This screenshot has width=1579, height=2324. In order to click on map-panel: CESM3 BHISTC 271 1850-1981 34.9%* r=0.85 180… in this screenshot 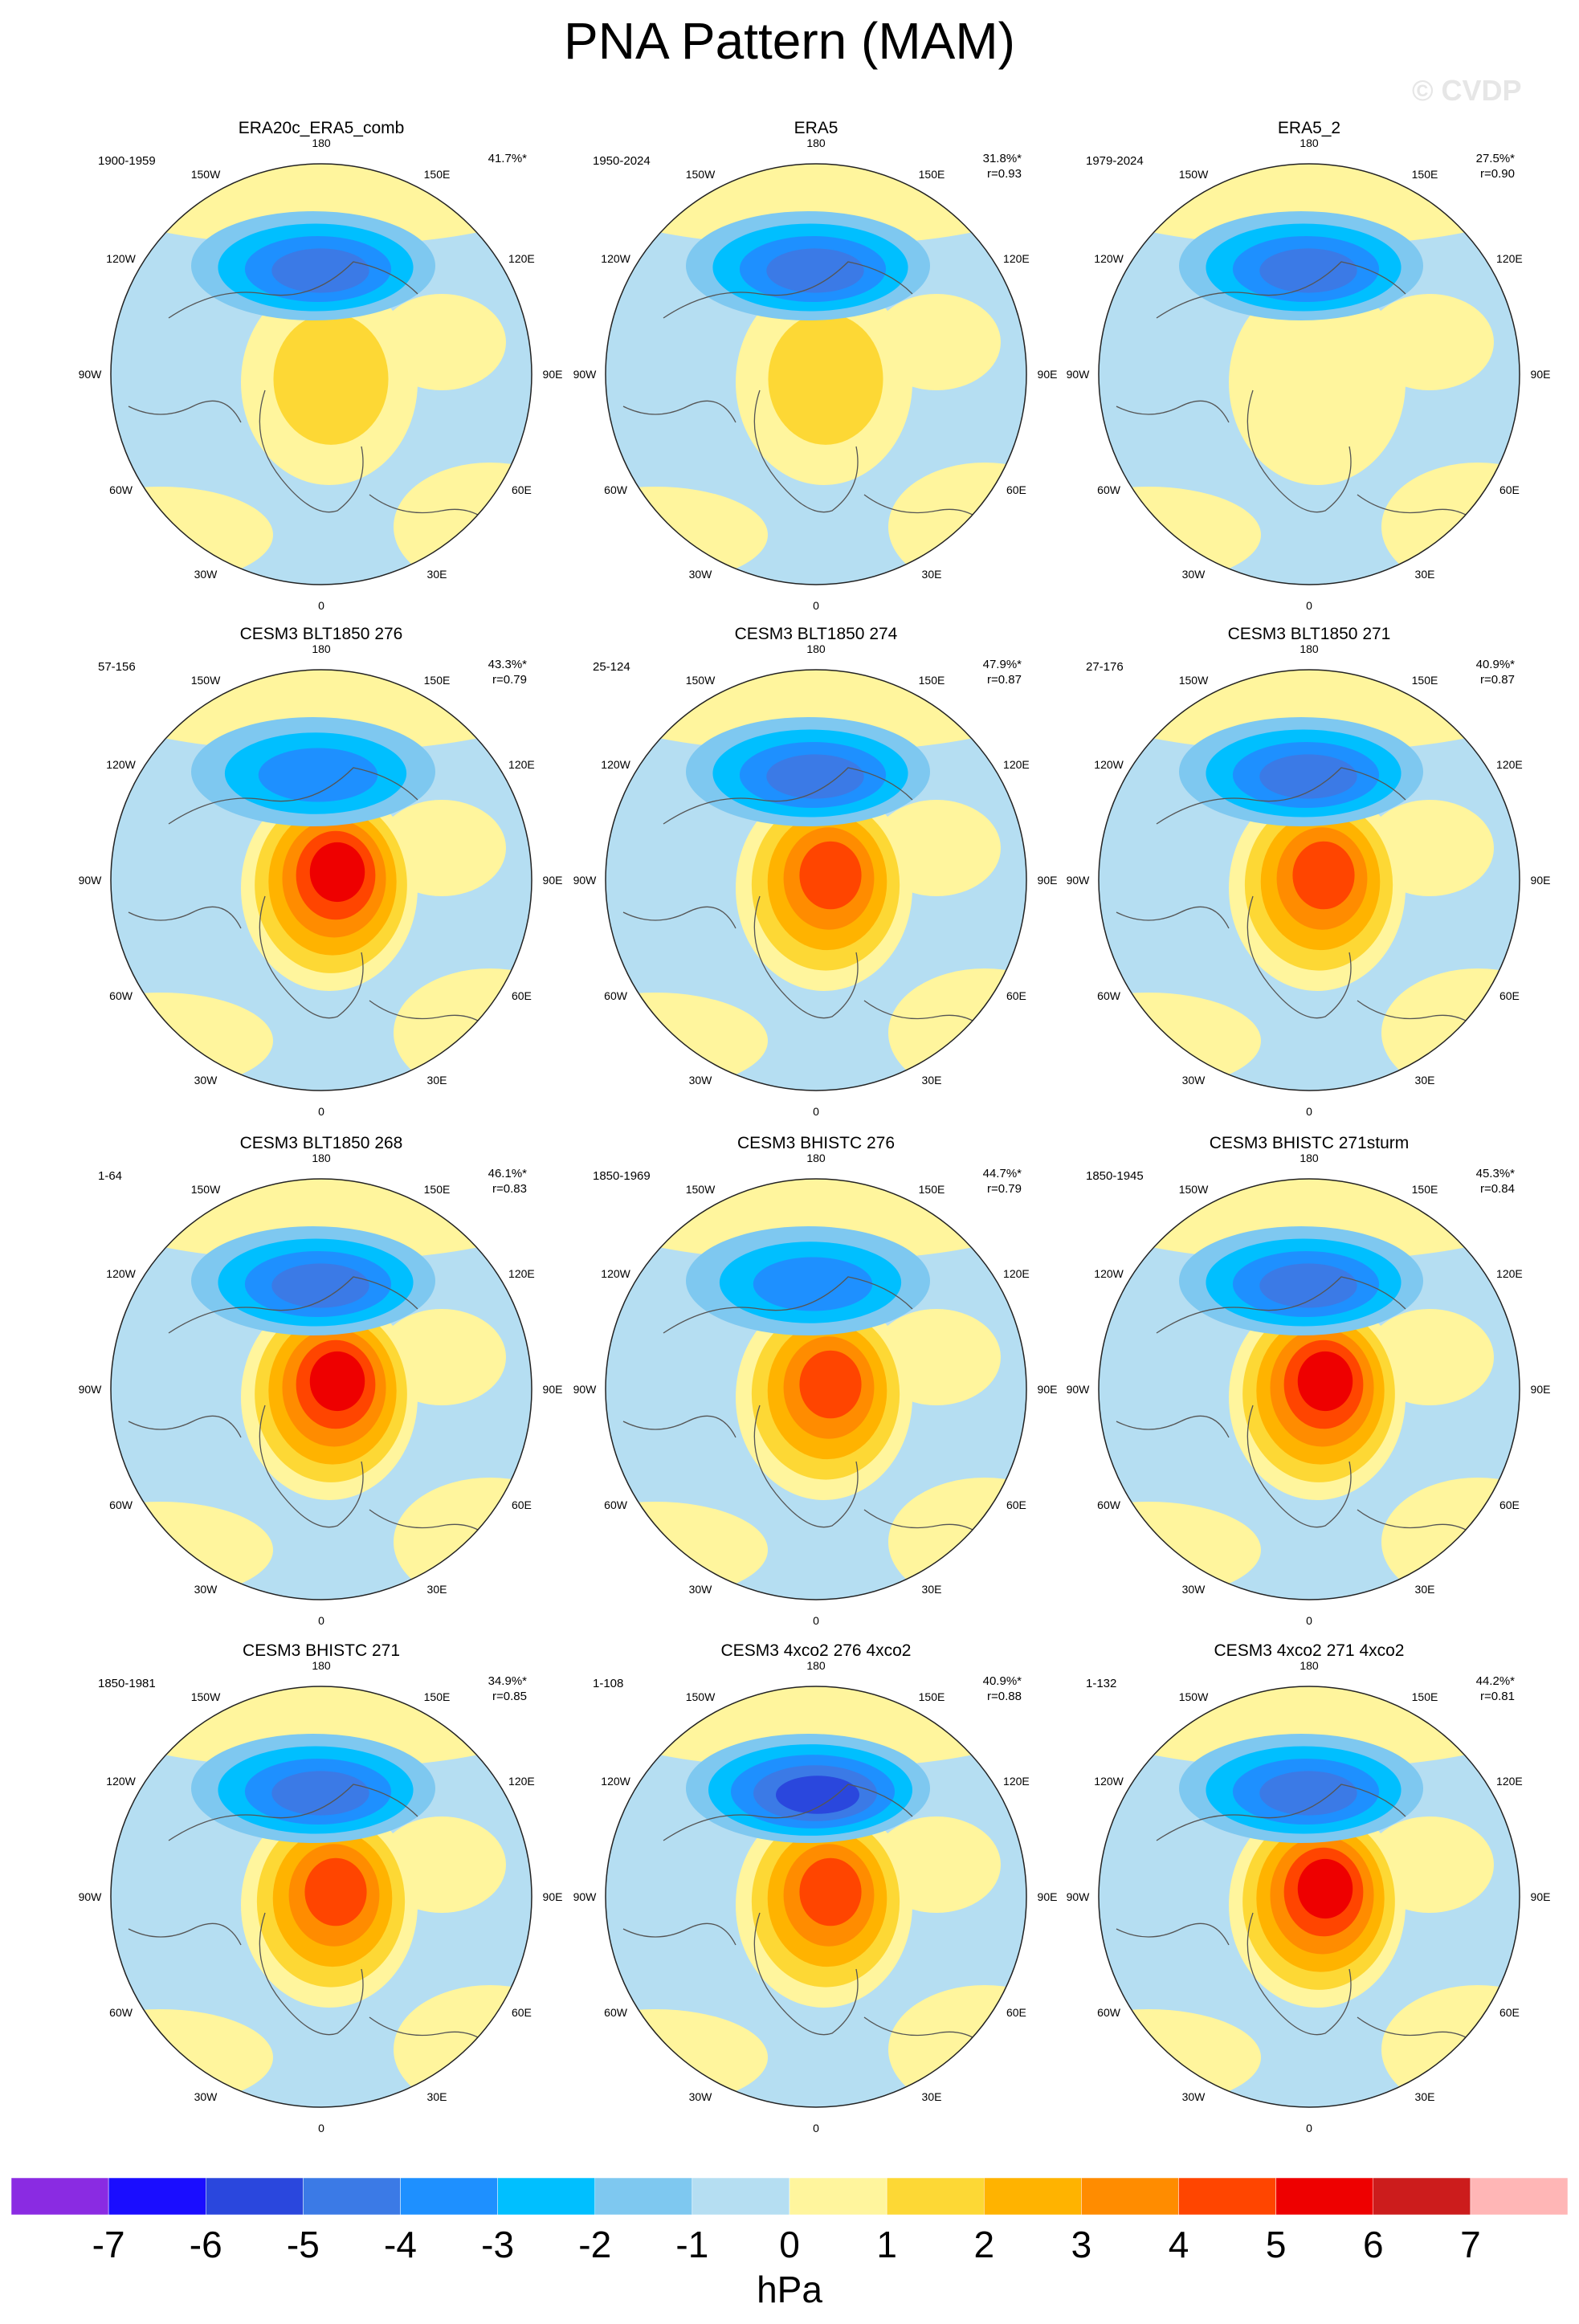, I will do `click(321, 1890)`.